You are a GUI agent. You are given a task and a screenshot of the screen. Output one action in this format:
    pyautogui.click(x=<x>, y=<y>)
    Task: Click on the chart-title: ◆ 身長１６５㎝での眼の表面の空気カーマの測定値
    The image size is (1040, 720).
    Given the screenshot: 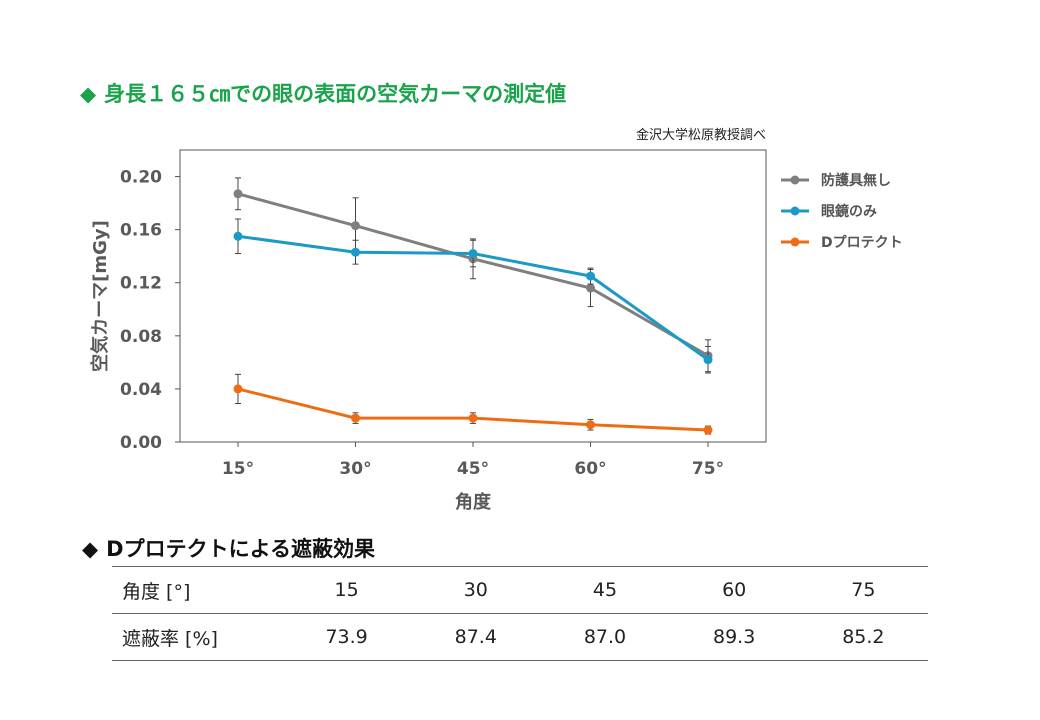 What is the action you would take?
    pyautogui.click(x=323, y=93)
    